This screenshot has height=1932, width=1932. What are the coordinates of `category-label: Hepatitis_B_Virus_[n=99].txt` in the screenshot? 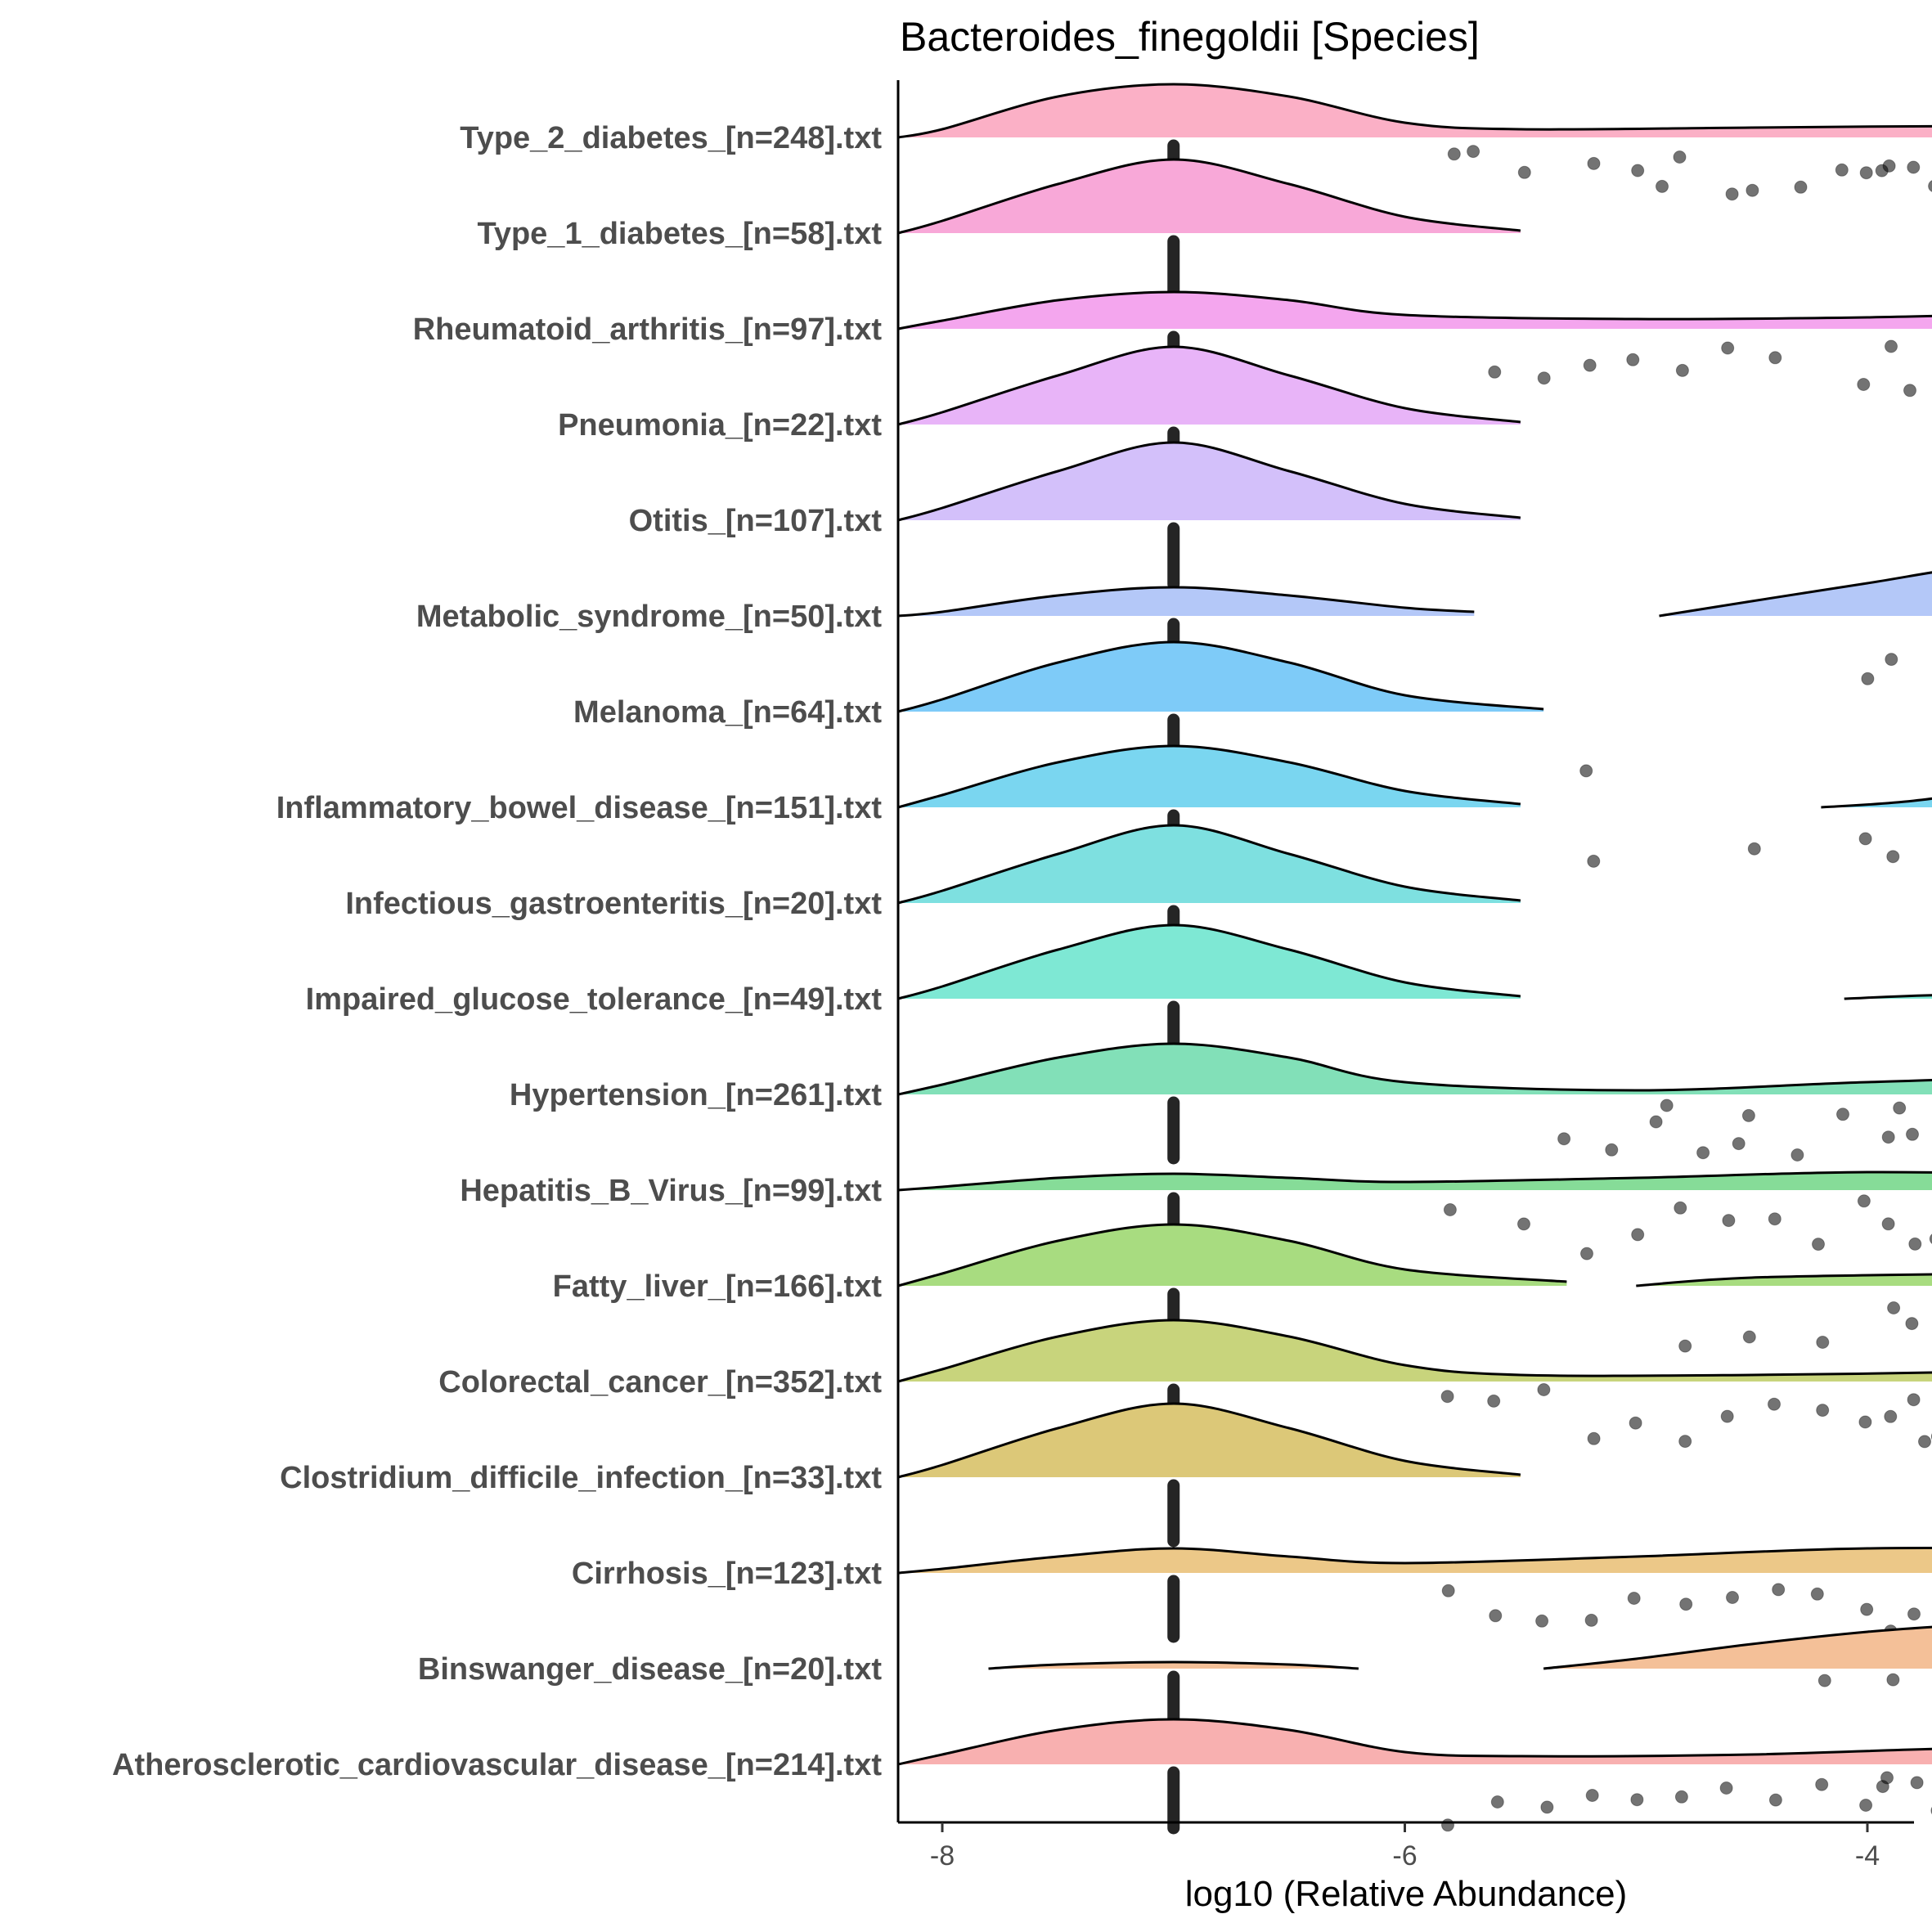 It's located at (671, 1191).